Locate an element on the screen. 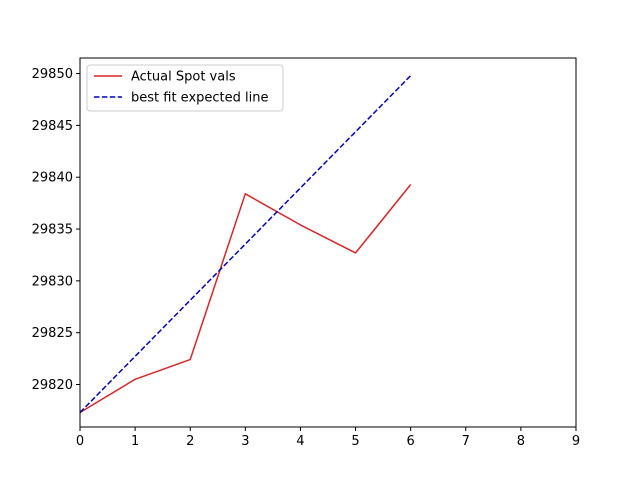 This screenshot has height=480, width=640. x-tick-label: 0 is located at coordinates (80, 441).